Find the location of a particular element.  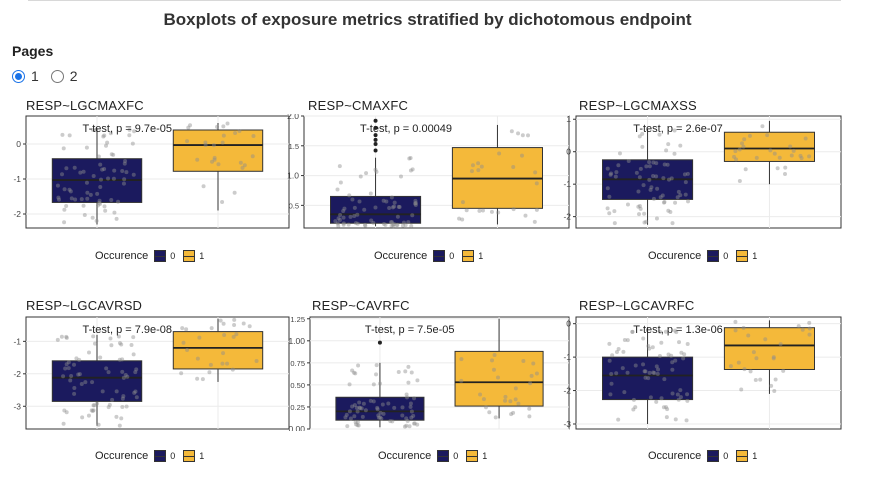

legend-label: 0 is located at coordinates (173, 456).